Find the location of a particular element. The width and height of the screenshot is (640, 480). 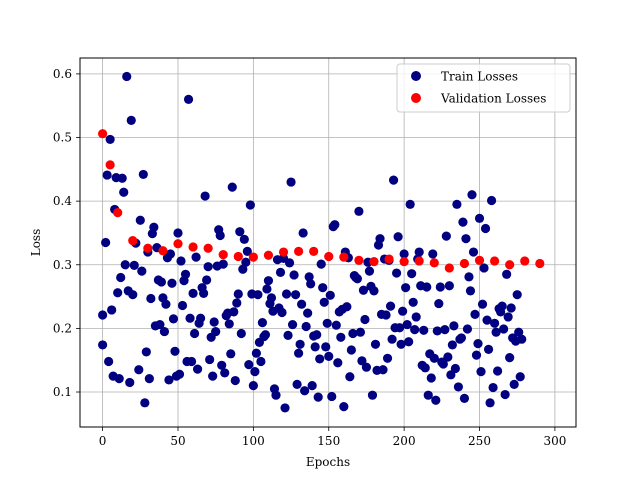

y-tick-label: 0.6 is located at coordinates (62, 74).